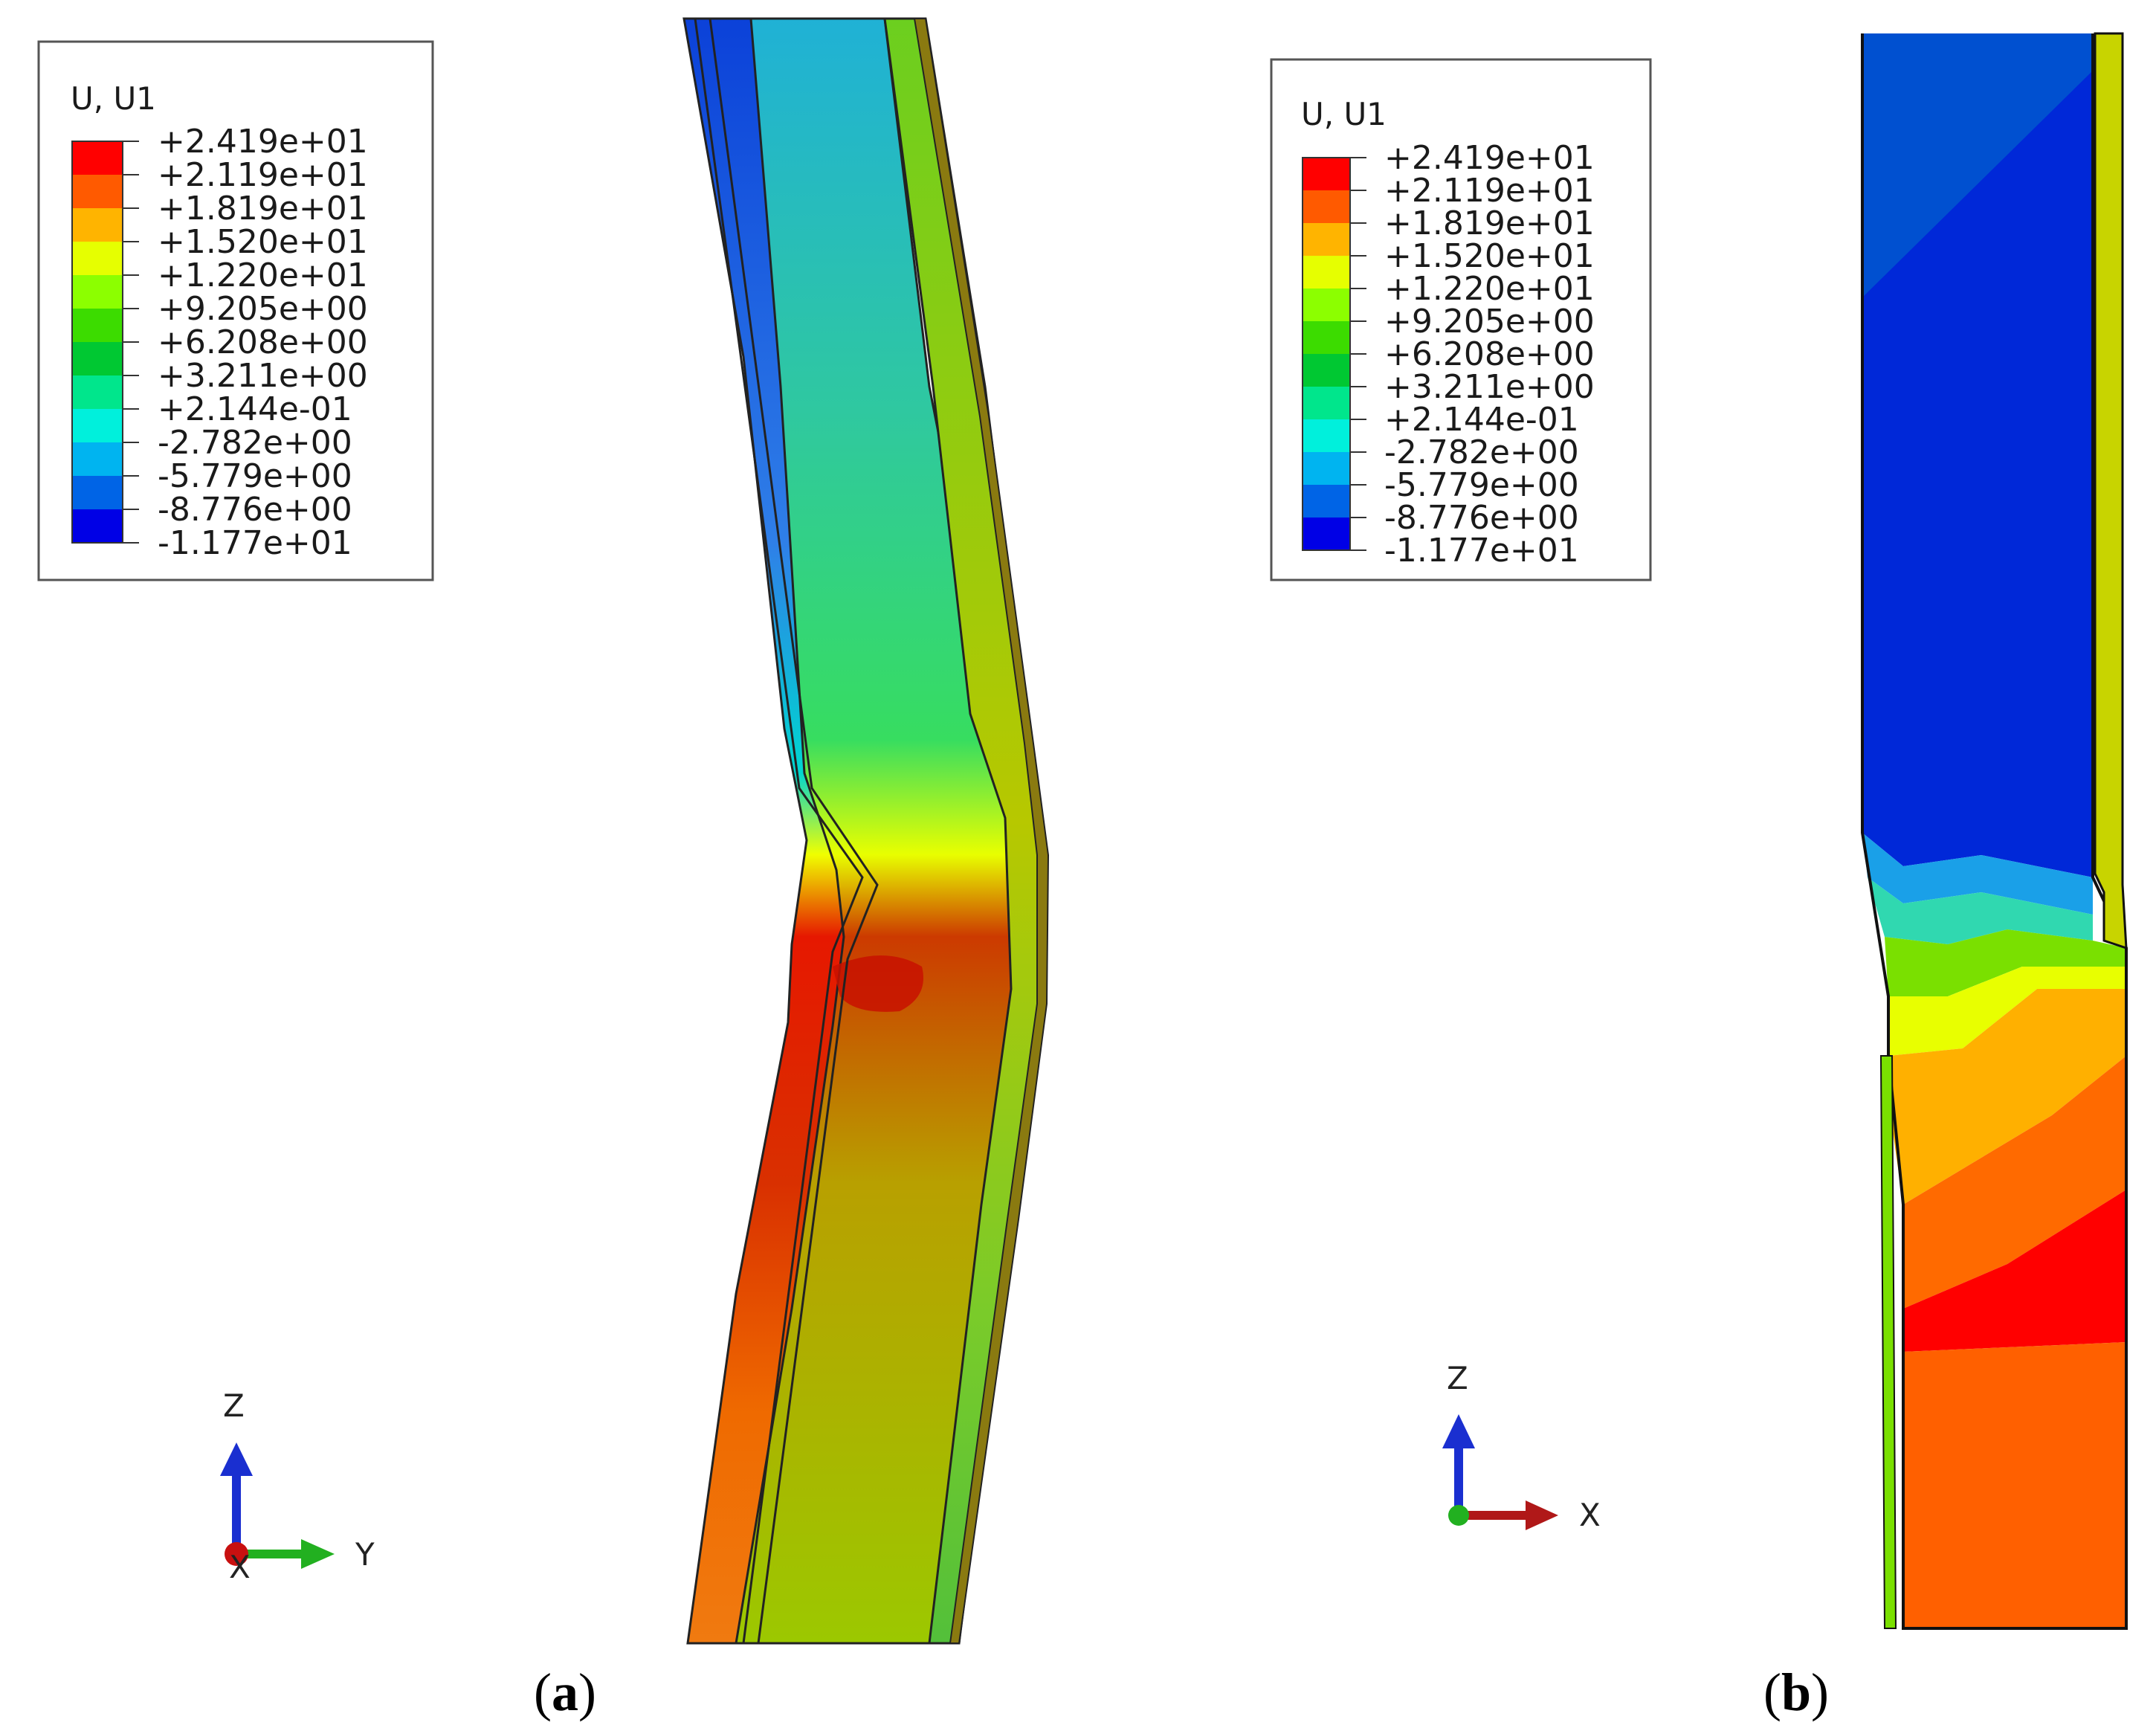 The height and width of the screenshot is (1728, 2156). What do you see at coordinates (240, 1567) in the screenshot?
I see `triad-label-out: X` at bounding box center [240, 1567].